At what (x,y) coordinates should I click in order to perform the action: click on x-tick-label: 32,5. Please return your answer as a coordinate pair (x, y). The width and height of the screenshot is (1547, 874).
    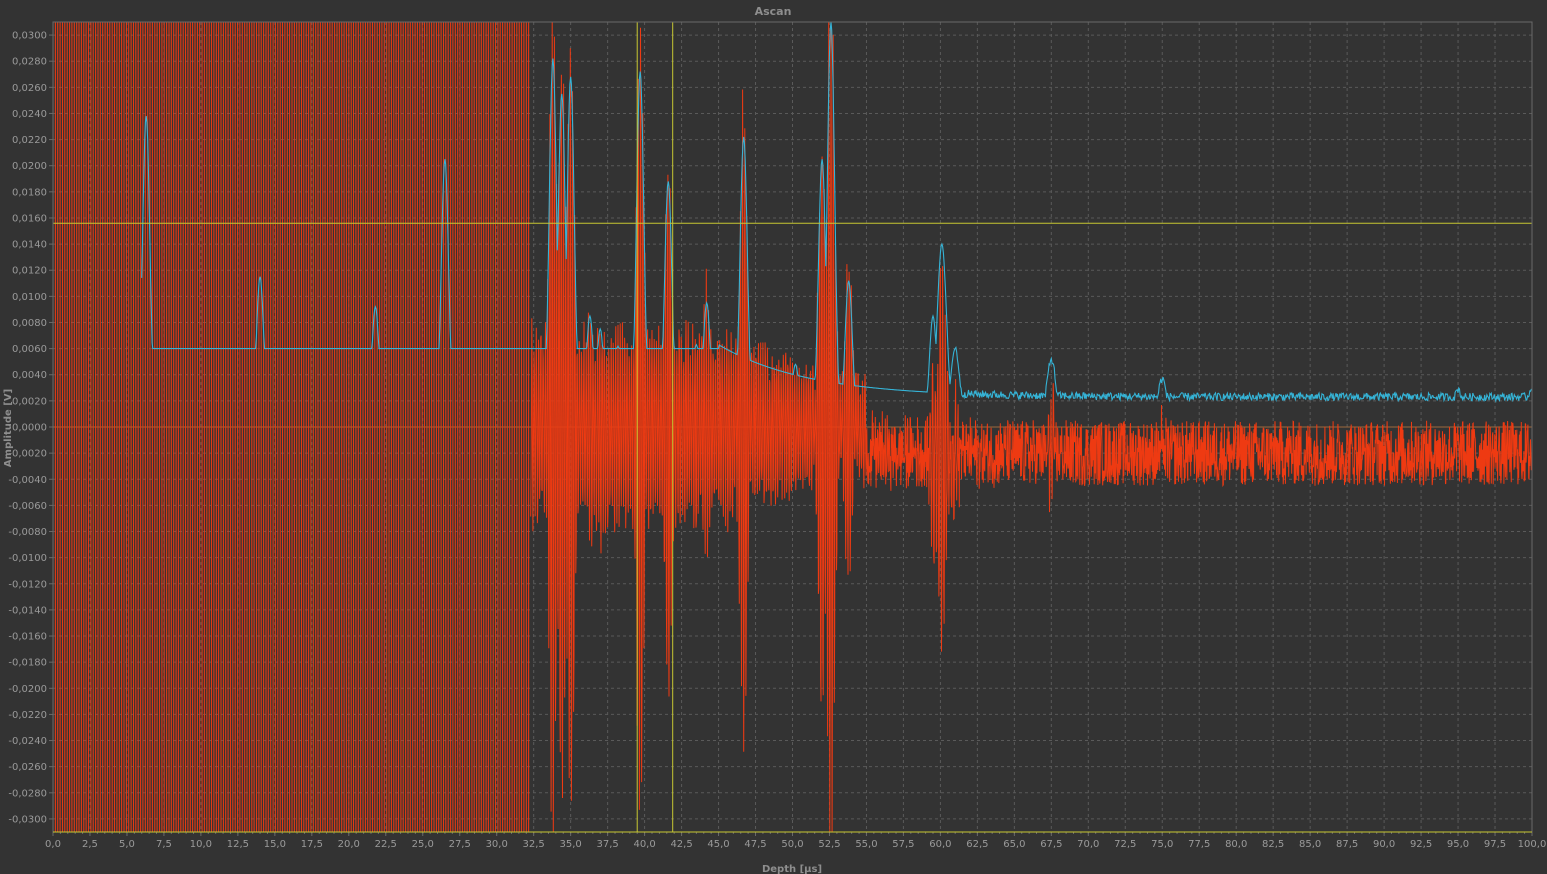
    Looking at the image, I should click on (534, 844).